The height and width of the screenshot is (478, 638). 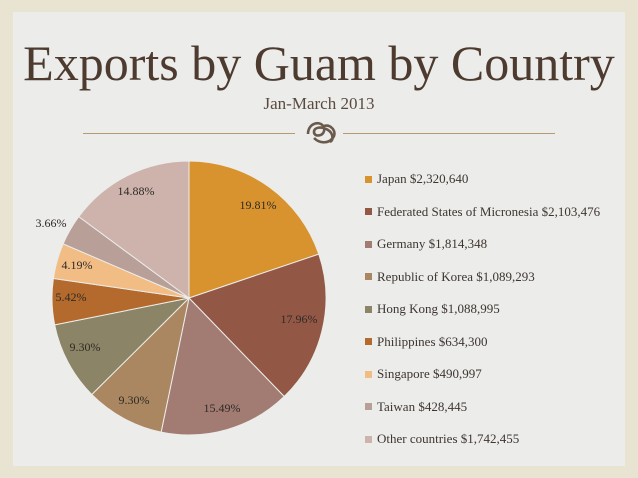 I want to click on legend-label: Japan $2,320,640, so click(x=423, y=179).